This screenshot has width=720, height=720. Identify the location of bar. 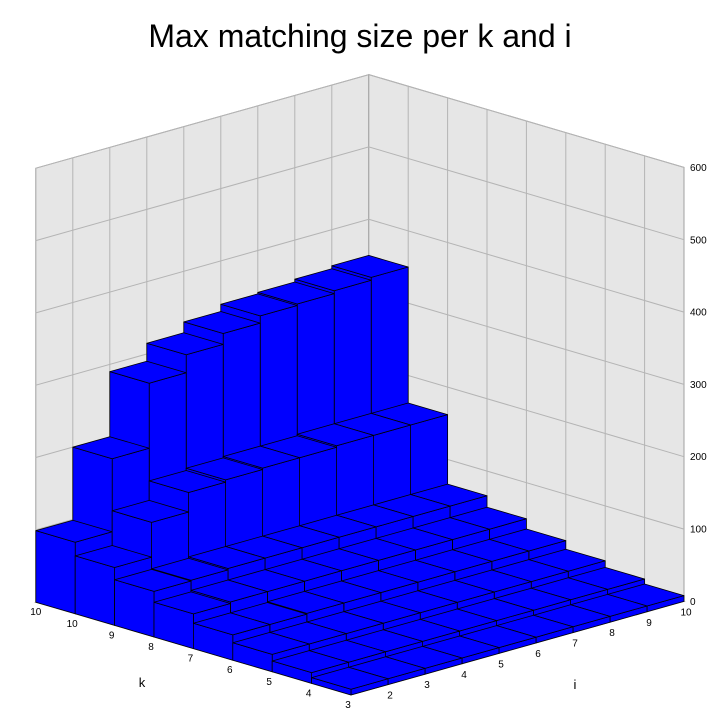
(350, 681).